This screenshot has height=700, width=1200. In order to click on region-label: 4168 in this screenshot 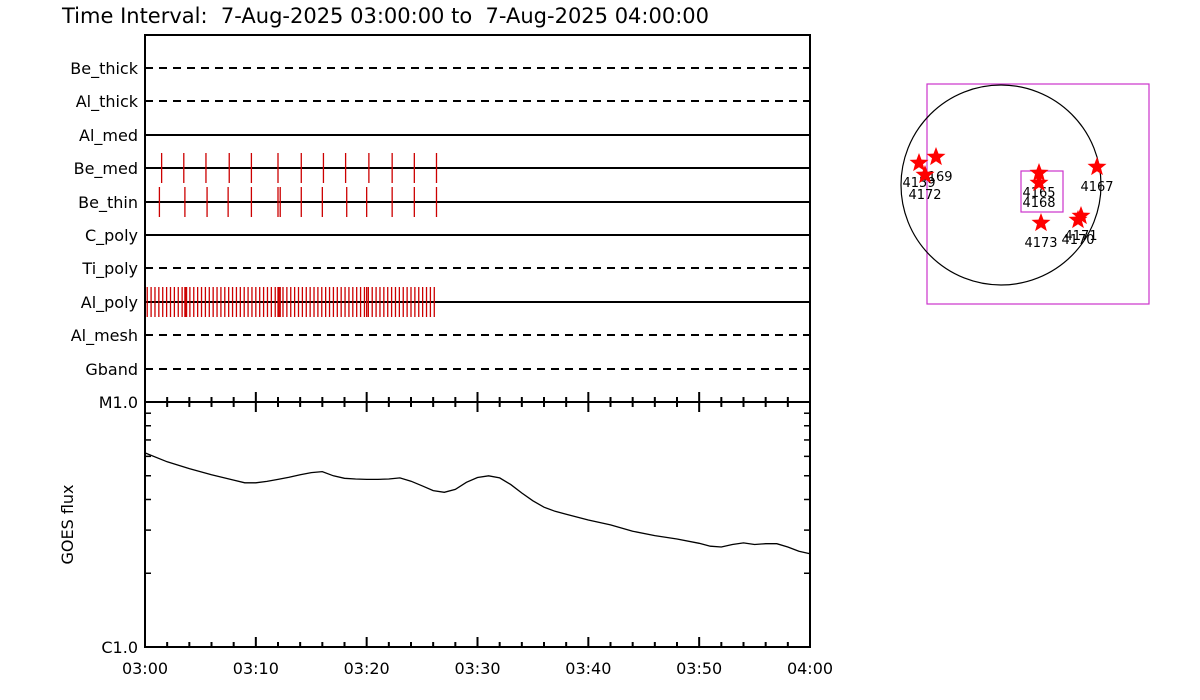, I will do `click(1038, 203)`.